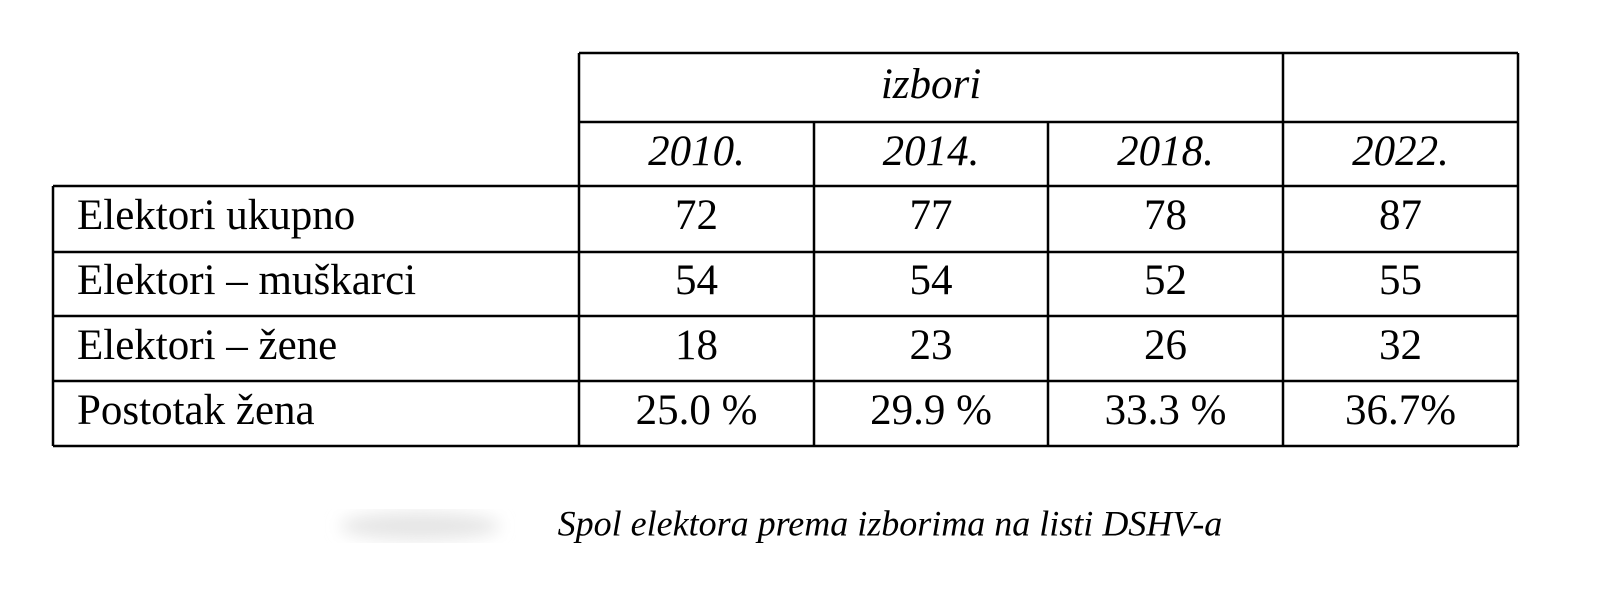 The height and width of the screenshot is (592, 1600). I want to click on group-header: izbori, so click(931, 84).